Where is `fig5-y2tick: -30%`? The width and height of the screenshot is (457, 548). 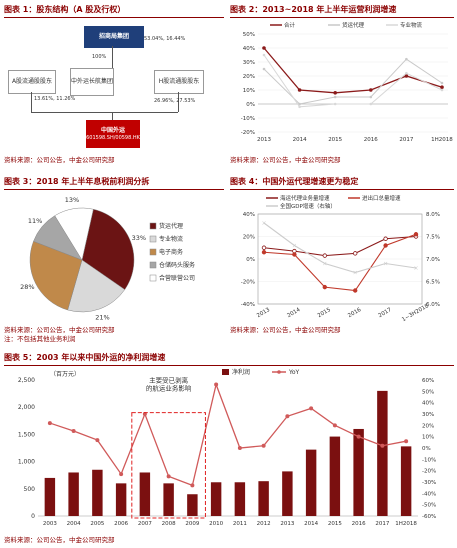
fig5-y2tick: -30% is located at coordinates (429, 483).